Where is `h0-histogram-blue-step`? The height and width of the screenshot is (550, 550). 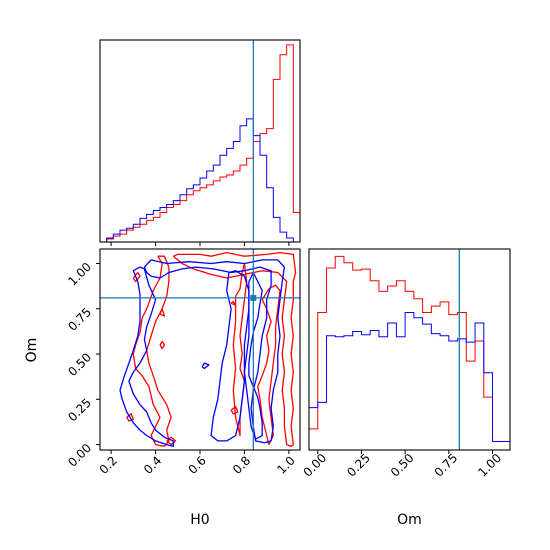 h0-histogram-blue-step is located at coordinates (200, 180).